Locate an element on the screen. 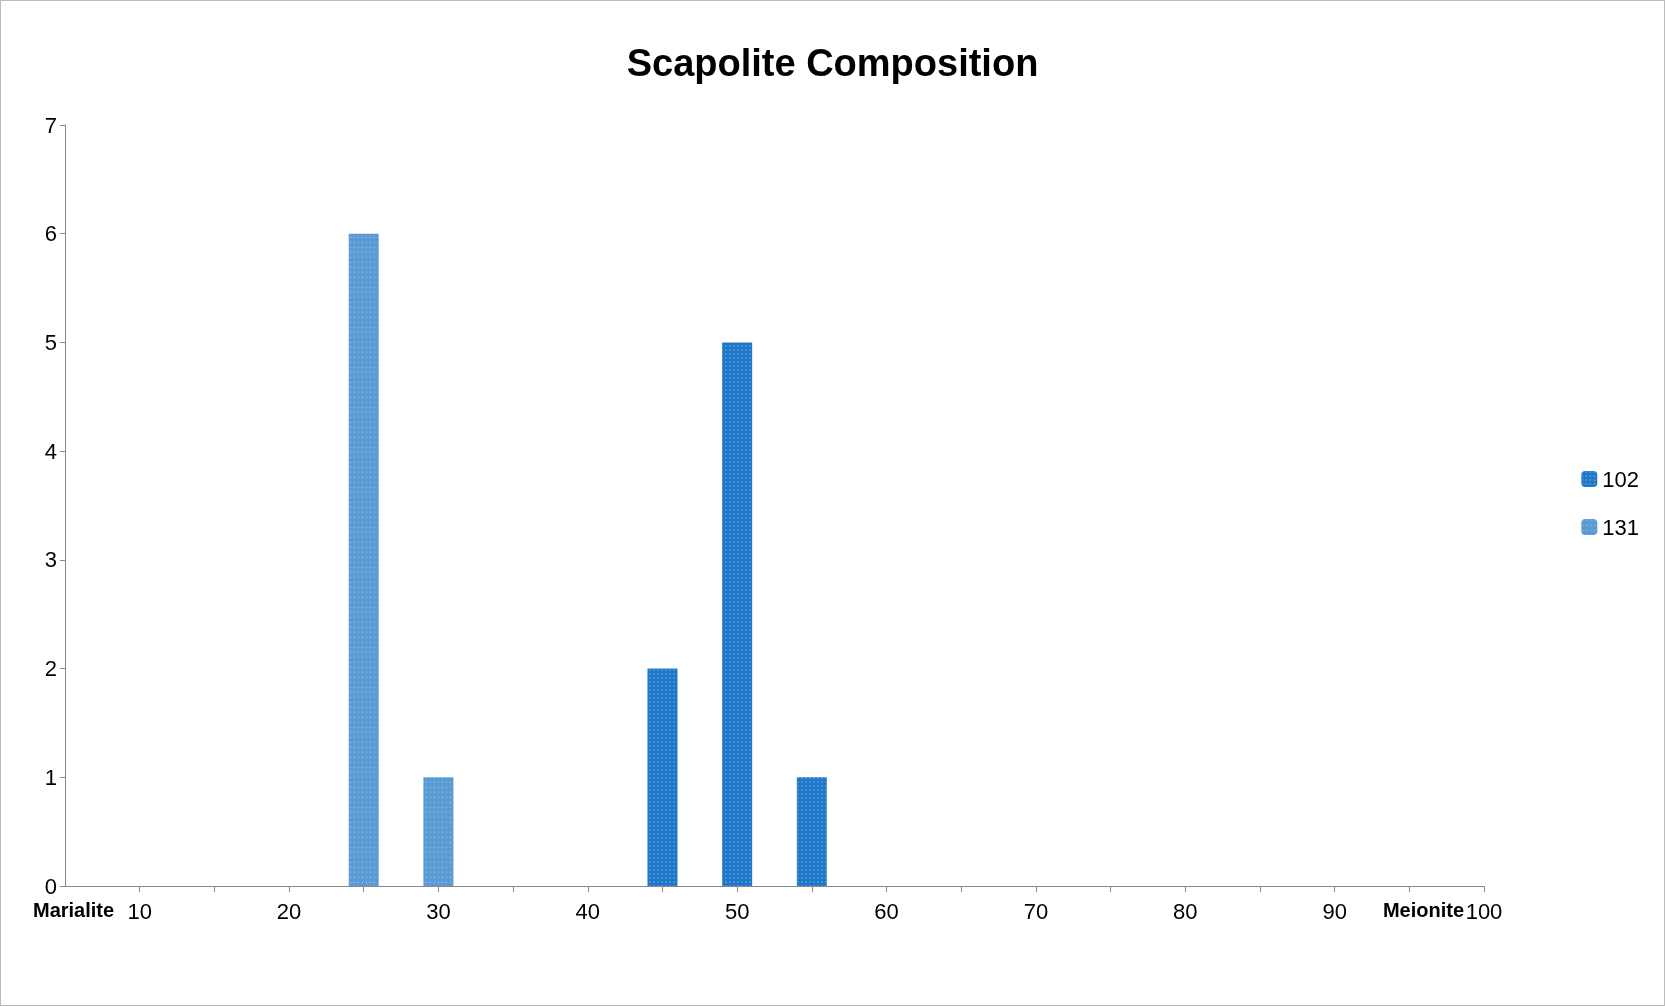  x-tick-label: 30 is located at coordinates (438, 911).